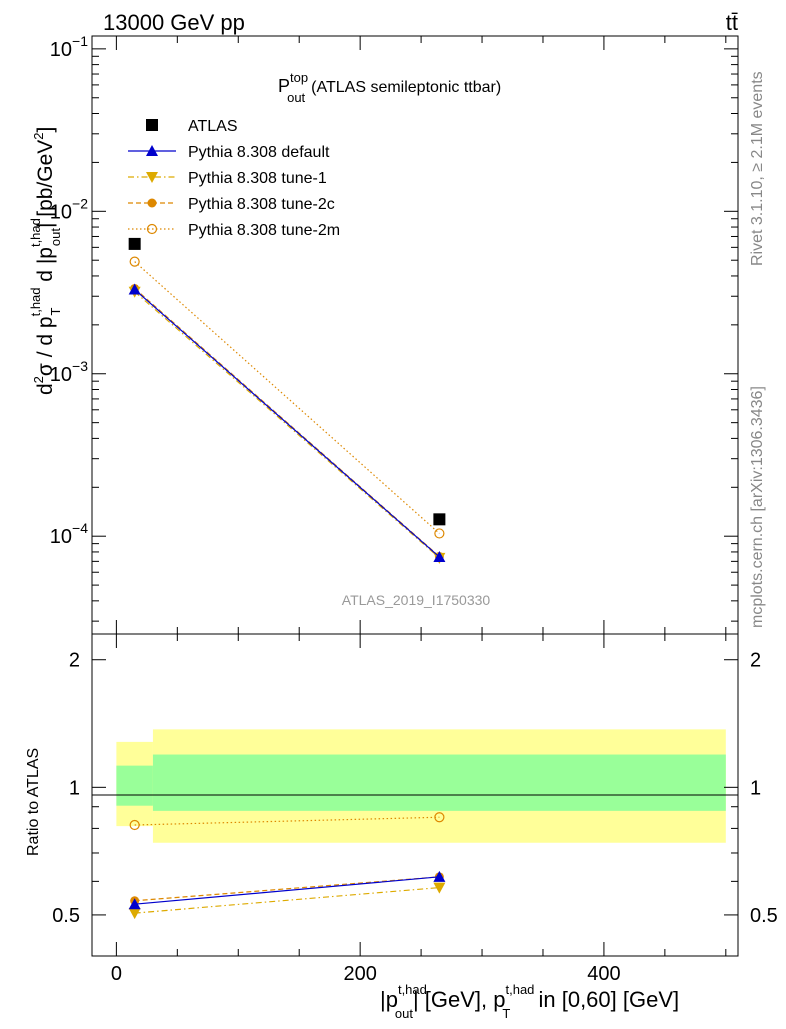  I want to click on legend-label: Pythia 8.308 tune-1, so click(257, 178).